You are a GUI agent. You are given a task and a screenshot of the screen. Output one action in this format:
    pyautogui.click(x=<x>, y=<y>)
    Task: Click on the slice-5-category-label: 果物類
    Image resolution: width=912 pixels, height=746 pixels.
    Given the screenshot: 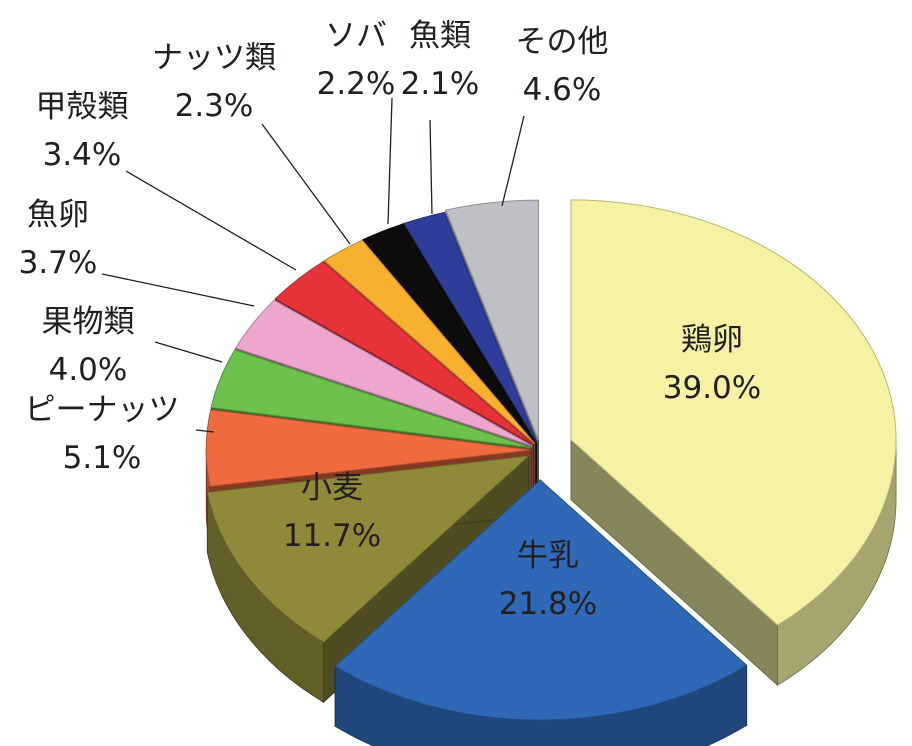 What is the action you would take?
    pyautogui.click(x=88, y=322)
    